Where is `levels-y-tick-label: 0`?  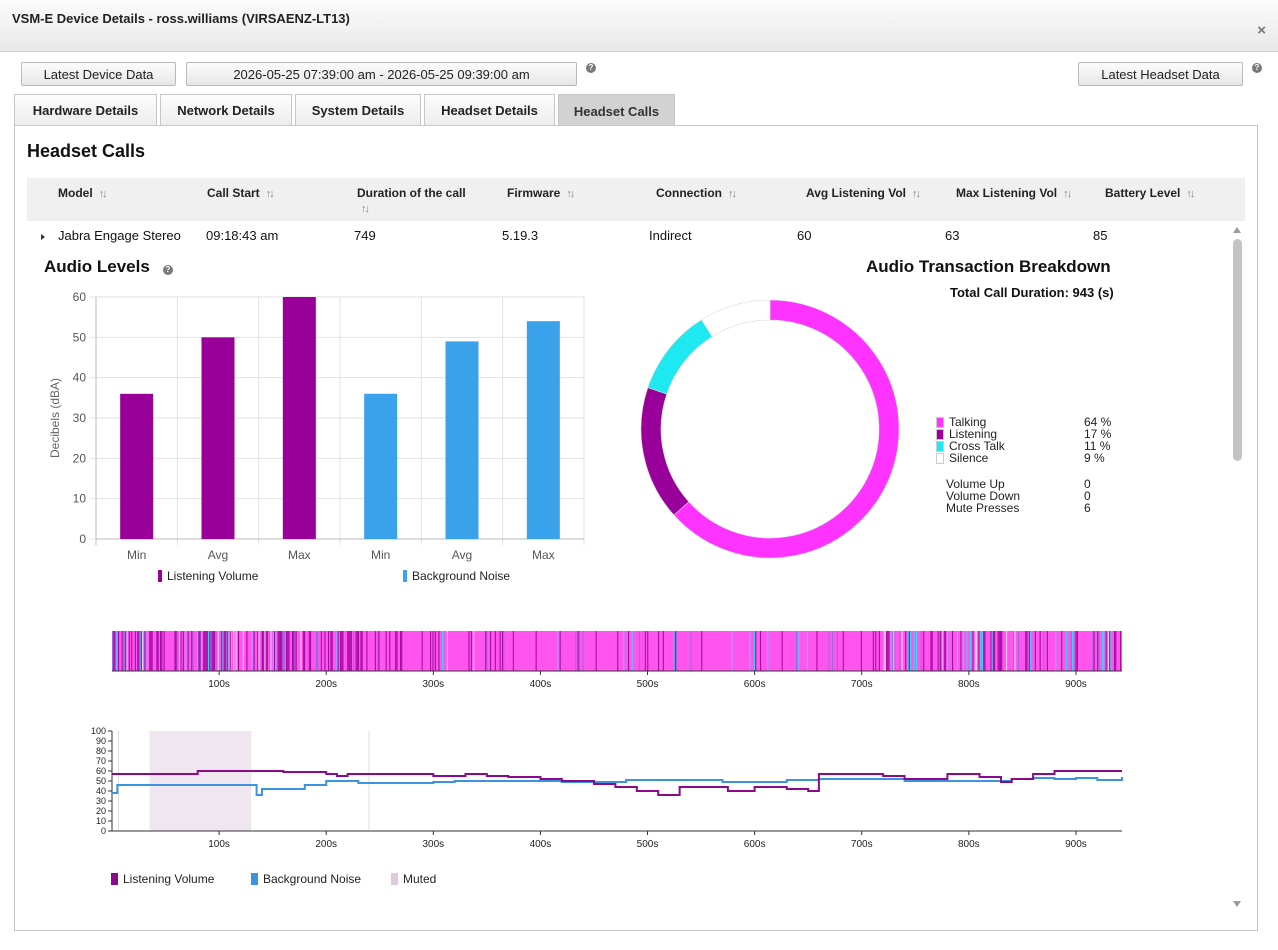
levels-y-tick-label: 0 is located at coordinates (103, 831).